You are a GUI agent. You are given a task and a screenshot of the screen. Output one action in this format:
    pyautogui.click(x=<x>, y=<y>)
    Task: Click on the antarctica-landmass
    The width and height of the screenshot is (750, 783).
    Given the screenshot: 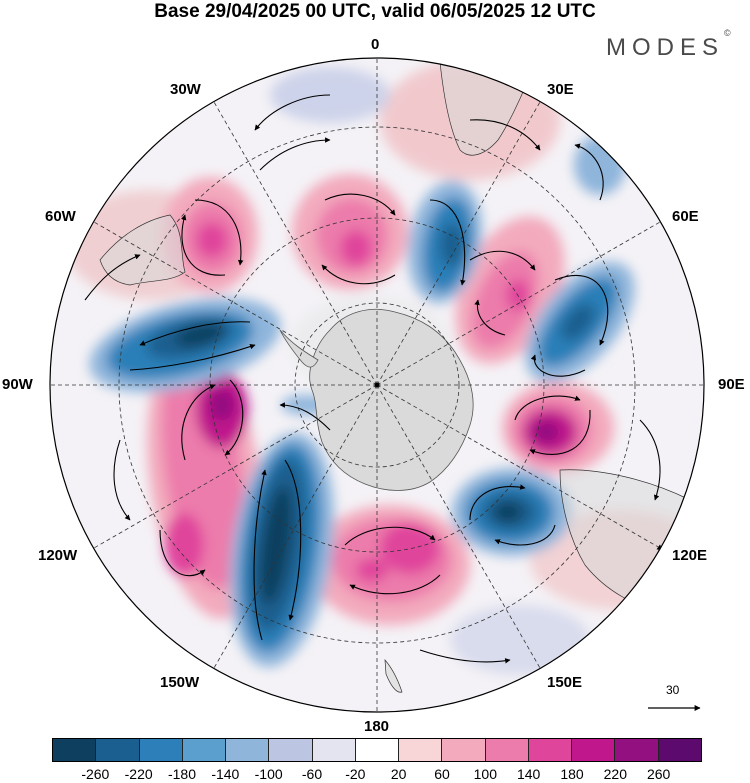 What is the action you would take?
    pyautogui.click(x=391, y=399)
    